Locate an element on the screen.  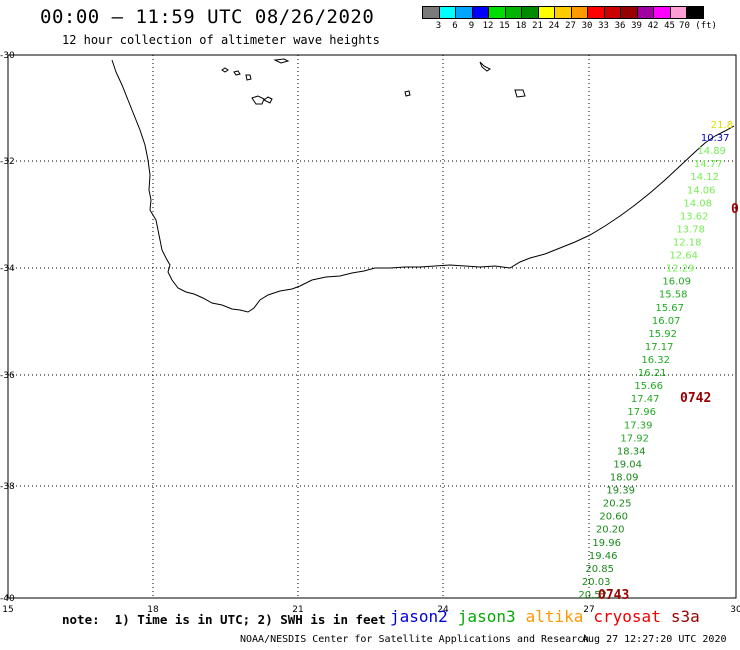
colorbar-label: 42 is located at coordinates (653, 26).